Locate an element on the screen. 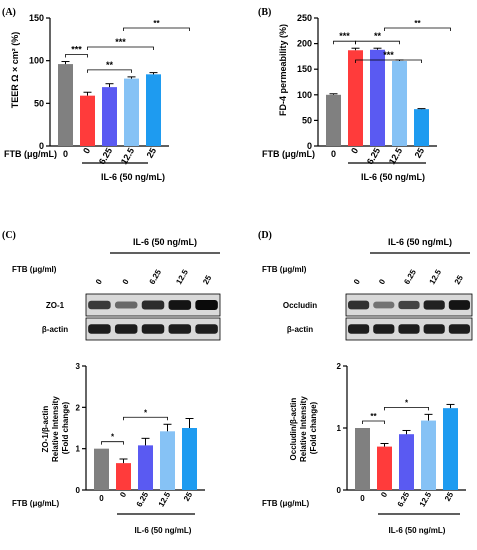 This screenshot has height=550, width=477. panel-a-ylabel: TEER Ω × cm² (%) is located at coordinates (15, 70).